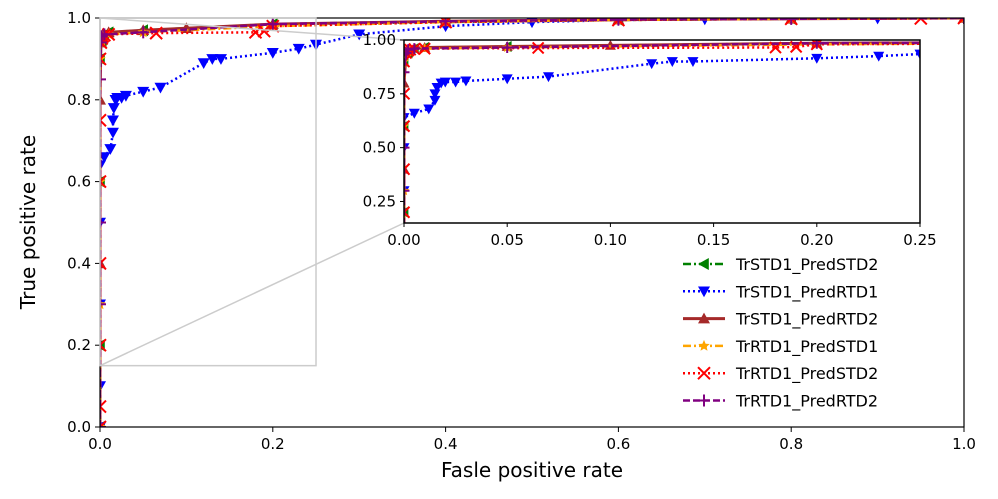  Describe the element at coordinates (780, 402) in the screenshot. I see `legend-item-trrtd1-predrtd2: TrRTD1_PredRTD2` at that location.